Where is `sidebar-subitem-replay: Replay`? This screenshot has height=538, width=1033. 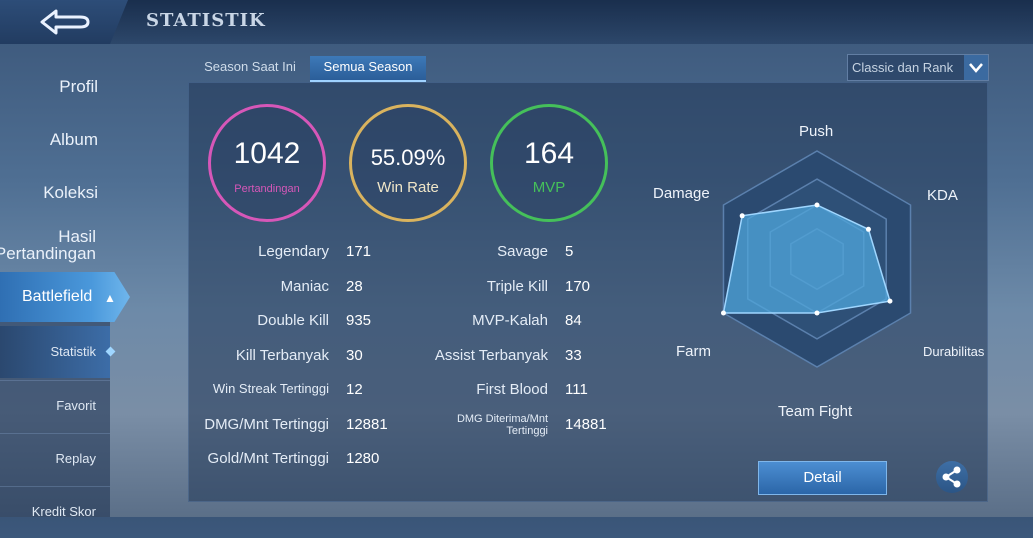 sidebar-subitem-replay: Replay is located at coordinates (55, 459).